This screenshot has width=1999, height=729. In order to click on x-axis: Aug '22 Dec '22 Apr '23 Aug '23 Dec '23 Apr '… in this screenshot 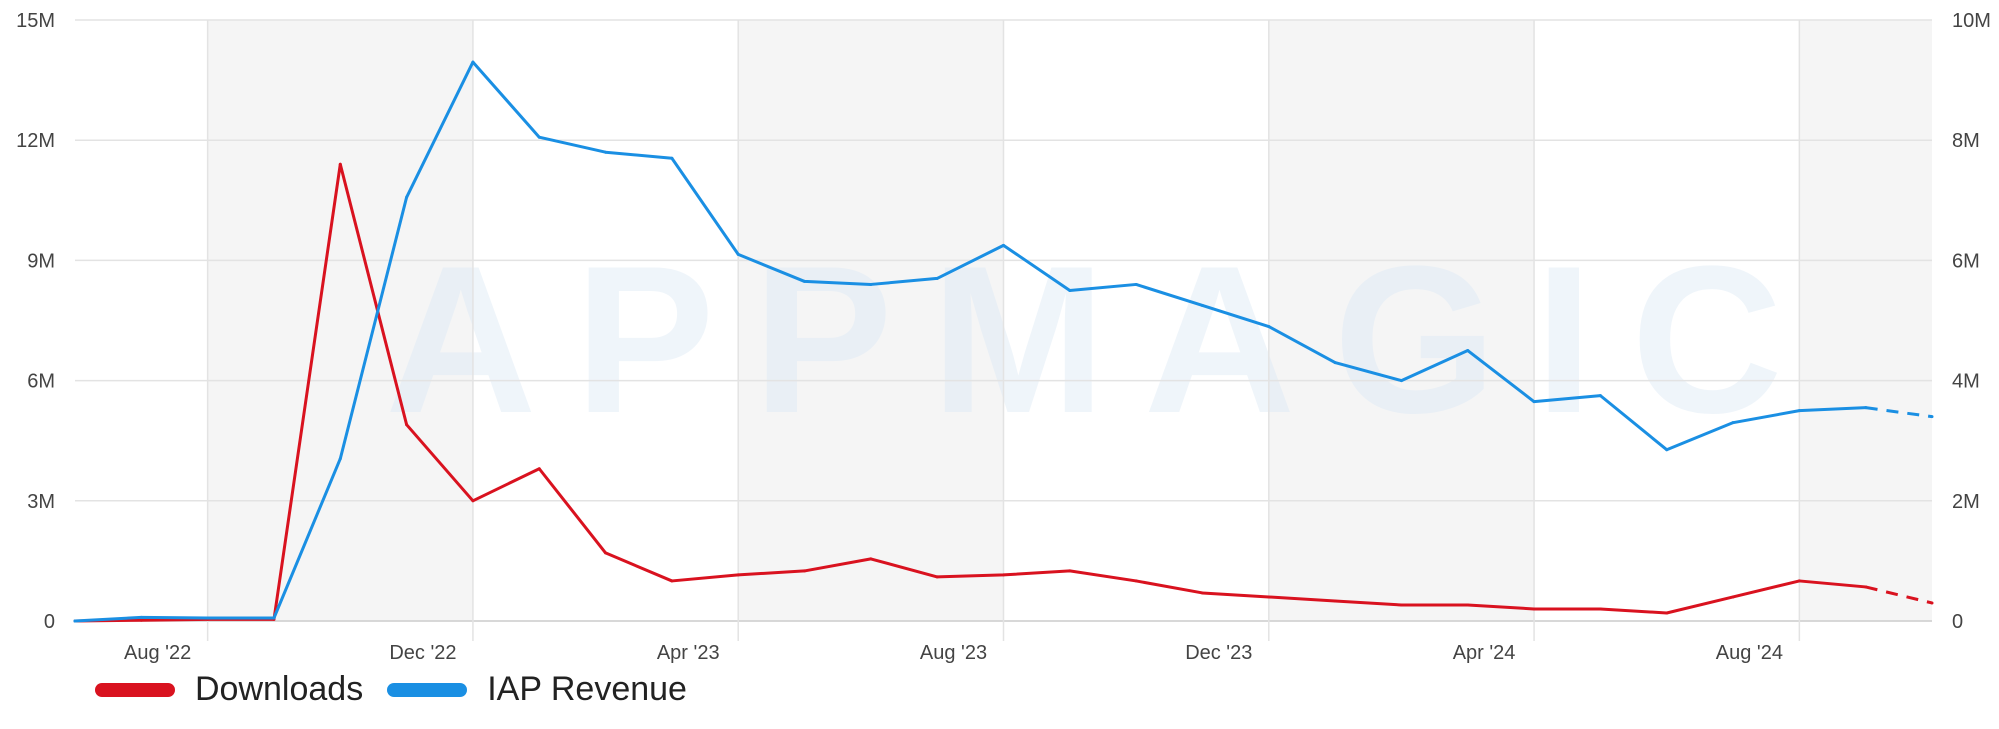, I will do `click(953, 653)`.